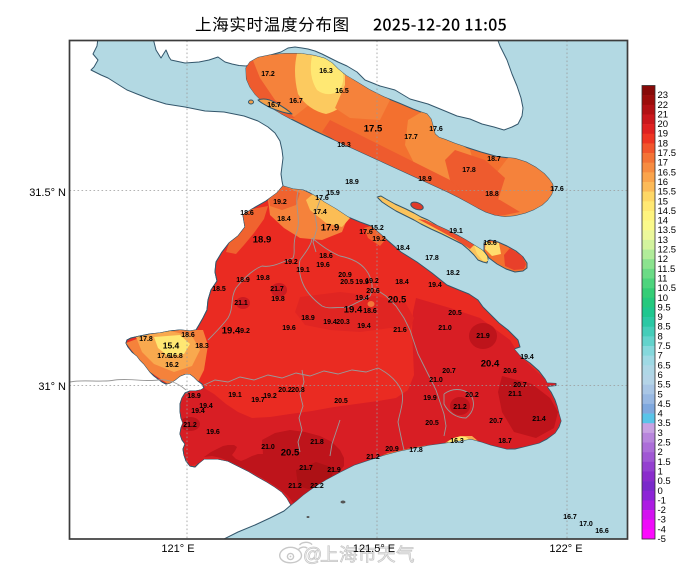 Image resolution: width=690 pixels, height=568 pixels. What do you see at coordinates (660, 317) in the screenshot?
I see `svg-text: 9` at bounding box center [660, 317].